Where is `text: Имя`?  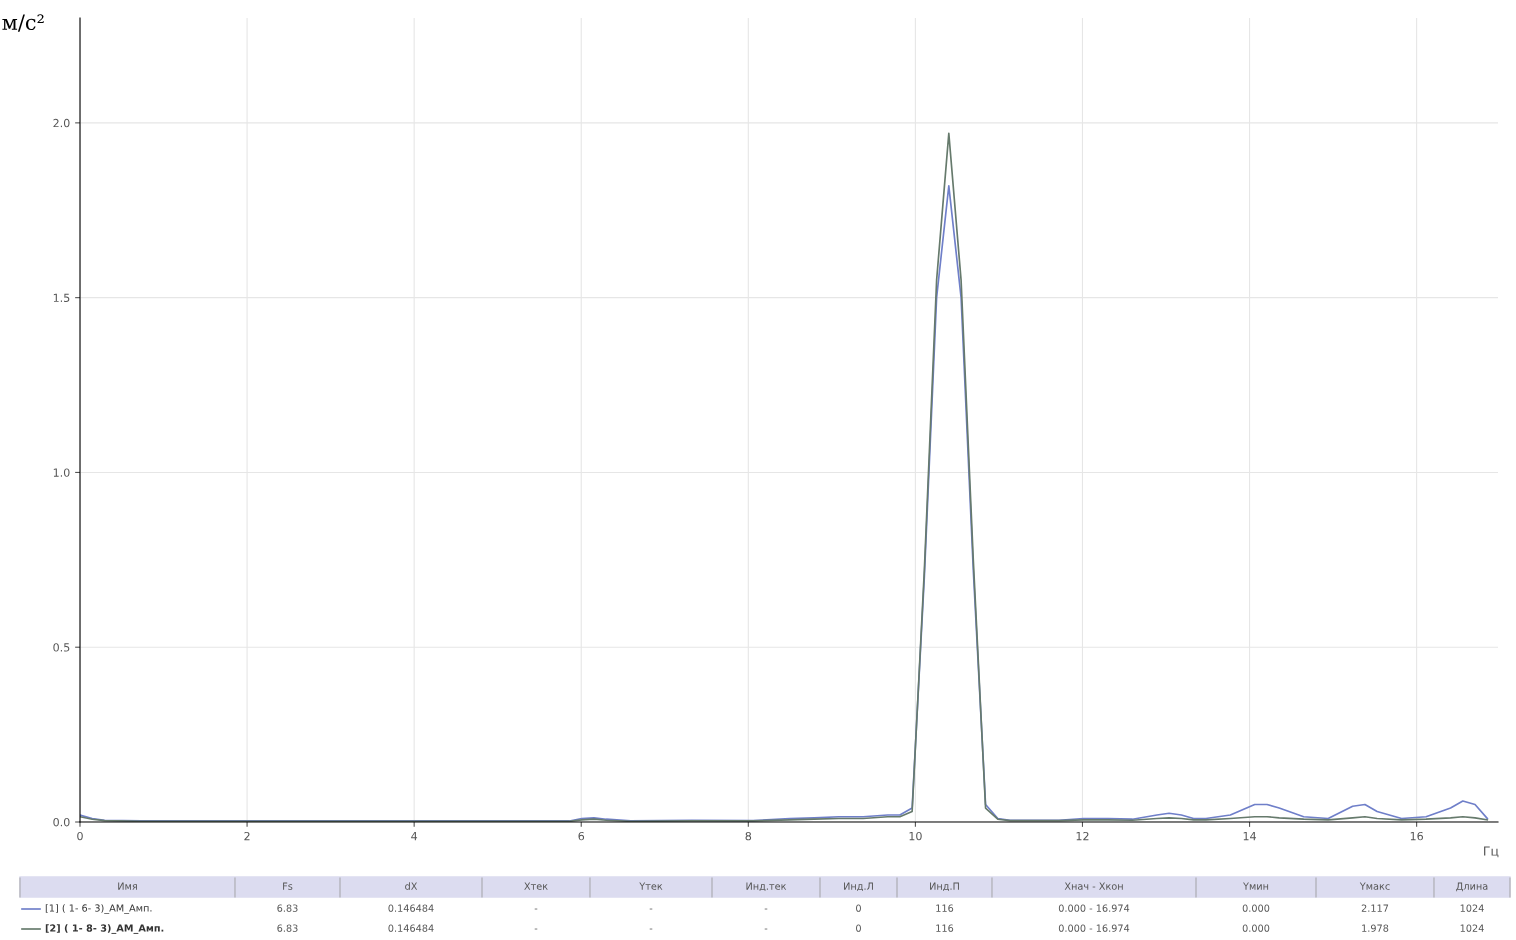 text: Имя is located at coordinates (127, 886).